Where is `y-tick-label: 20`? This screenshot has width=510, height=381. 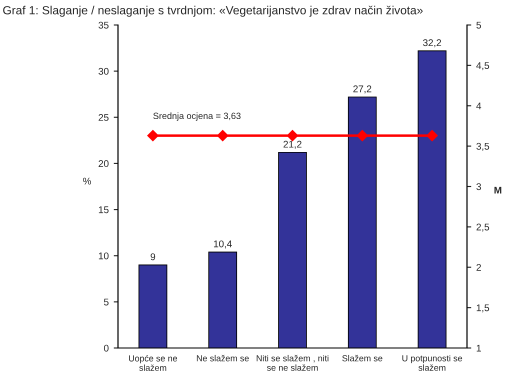
y-tick-label: 20 is located at coordinates (103, 164).